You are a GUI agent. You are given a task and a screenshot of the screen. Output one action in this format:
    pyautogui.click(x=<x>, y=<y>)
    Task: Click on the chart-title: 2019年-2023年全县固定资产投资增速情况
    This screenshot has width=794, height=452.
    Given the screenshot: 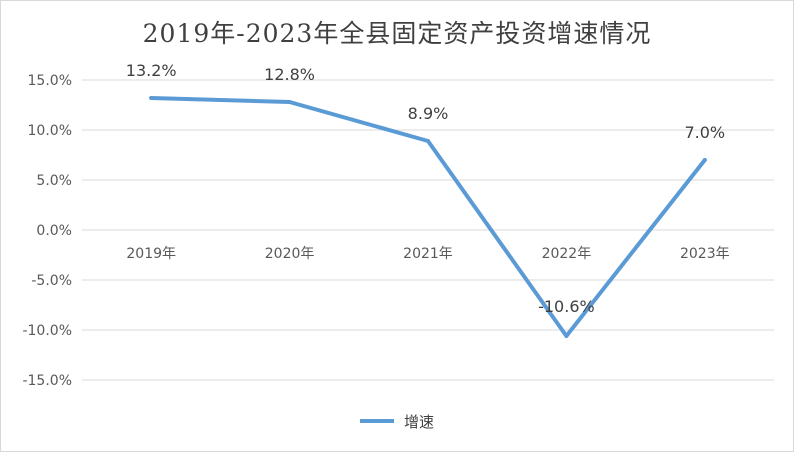 What is the action you would take?
    pyautogui.click(x=397, y=33)
    